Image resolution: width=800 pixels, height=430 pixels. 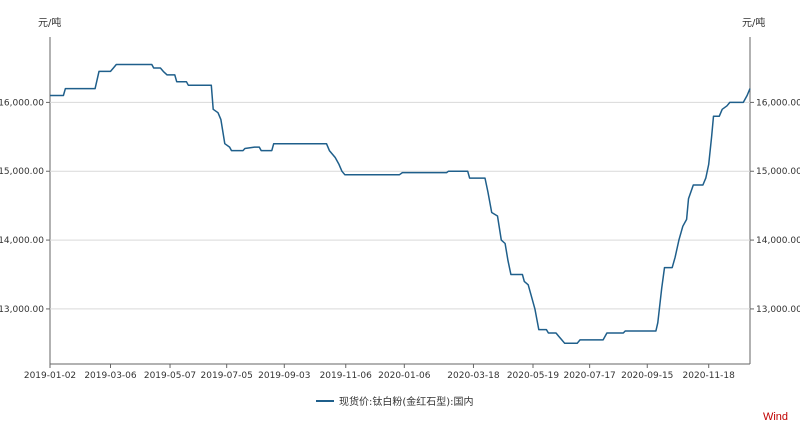 What do you see at coordinates (110, 376) in the screenshot?
I see `x-tick-label: 2019-03-06` at bounding box center [110, 376].